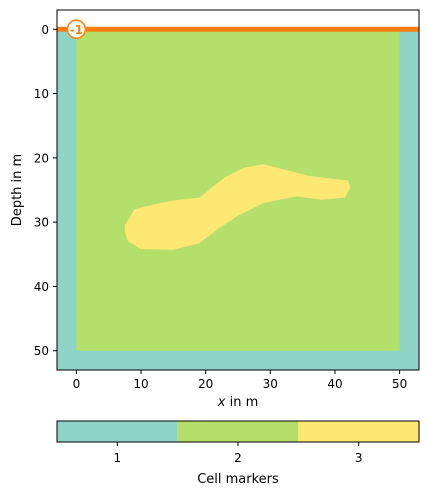  Describe the element at coordinates (45, 30) in the screenshot. I see `y-tick-label: 0` at that location.